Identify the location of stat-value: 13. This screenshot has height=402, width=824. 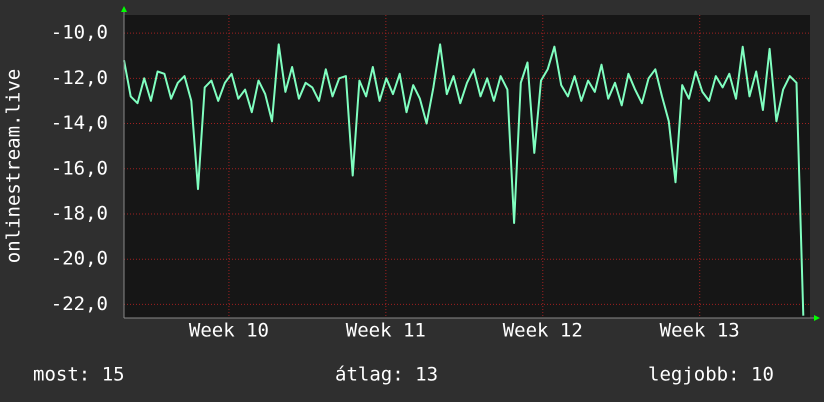
(426, 375).